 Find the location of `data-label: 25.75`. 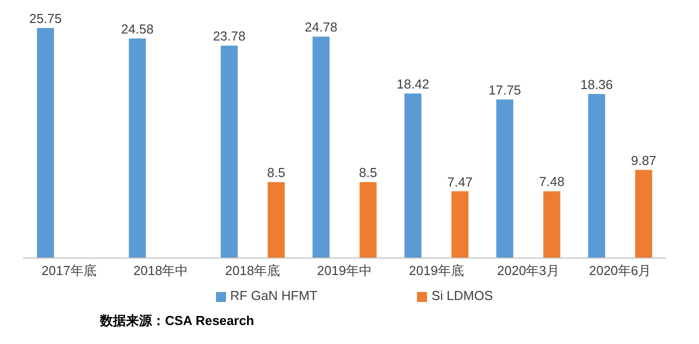

data-label: 25.75 is located at coordinates (45, 18).